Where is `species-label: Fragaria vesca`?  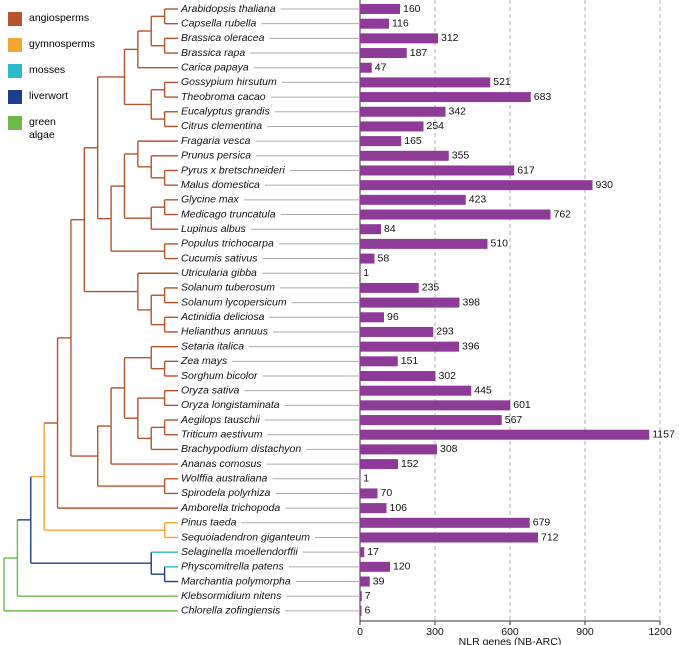 species-label: Fragaria vesca is located at coordinates (216, 141).